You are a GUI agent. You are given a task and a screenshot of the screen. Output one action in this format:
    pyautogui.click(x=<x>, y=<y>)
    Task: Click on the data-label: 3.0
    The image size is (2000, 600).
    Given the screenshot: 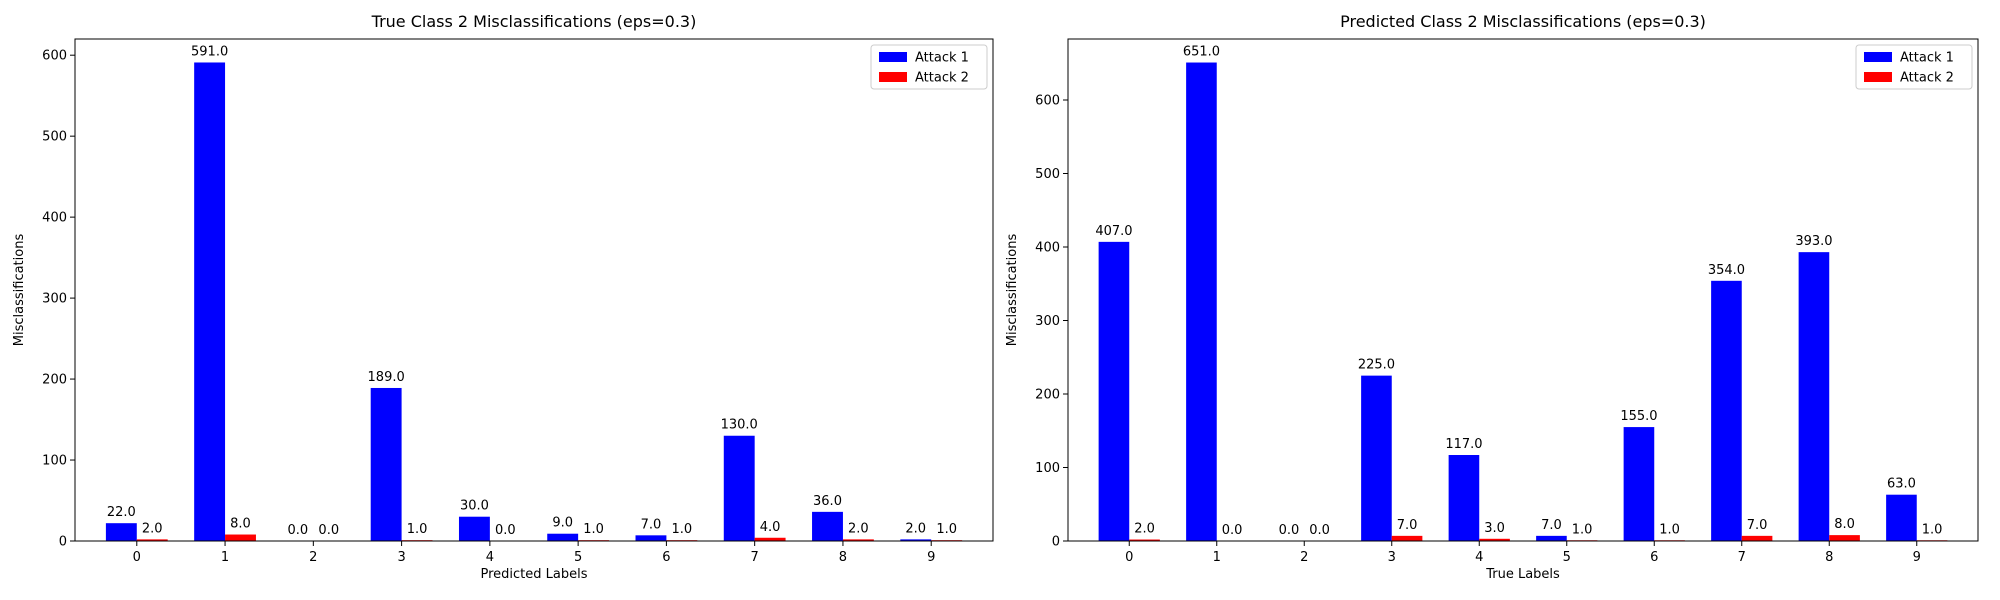 What is the action you would take?
    pyautogui.click(x=1494, y=528)
    